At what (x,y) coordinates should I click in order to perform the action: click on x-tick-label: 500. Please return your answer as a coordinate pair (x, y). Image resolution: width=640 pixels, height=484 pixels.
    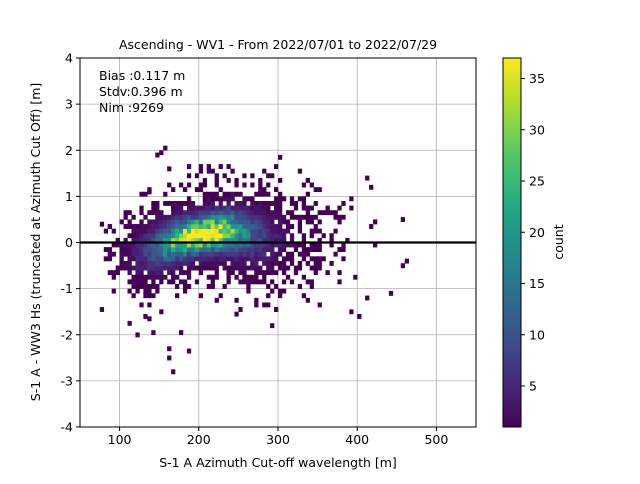
    Looking at the image, I should click on (436, 439).